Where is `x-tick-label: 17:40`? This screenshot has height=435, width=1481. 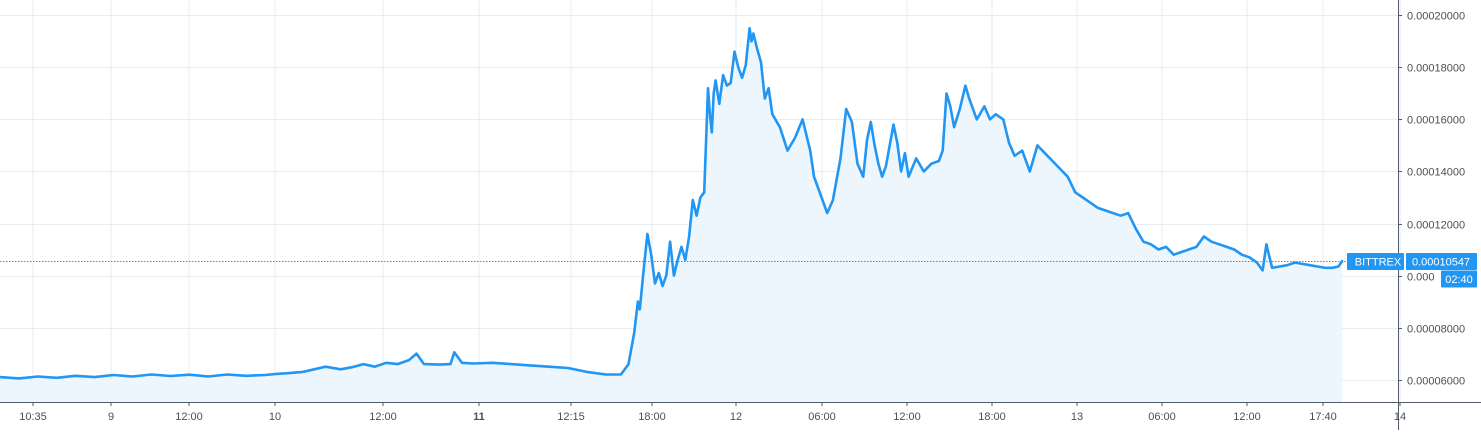 x-tick-label: 17:40 is located at coordinates (1323, 417).